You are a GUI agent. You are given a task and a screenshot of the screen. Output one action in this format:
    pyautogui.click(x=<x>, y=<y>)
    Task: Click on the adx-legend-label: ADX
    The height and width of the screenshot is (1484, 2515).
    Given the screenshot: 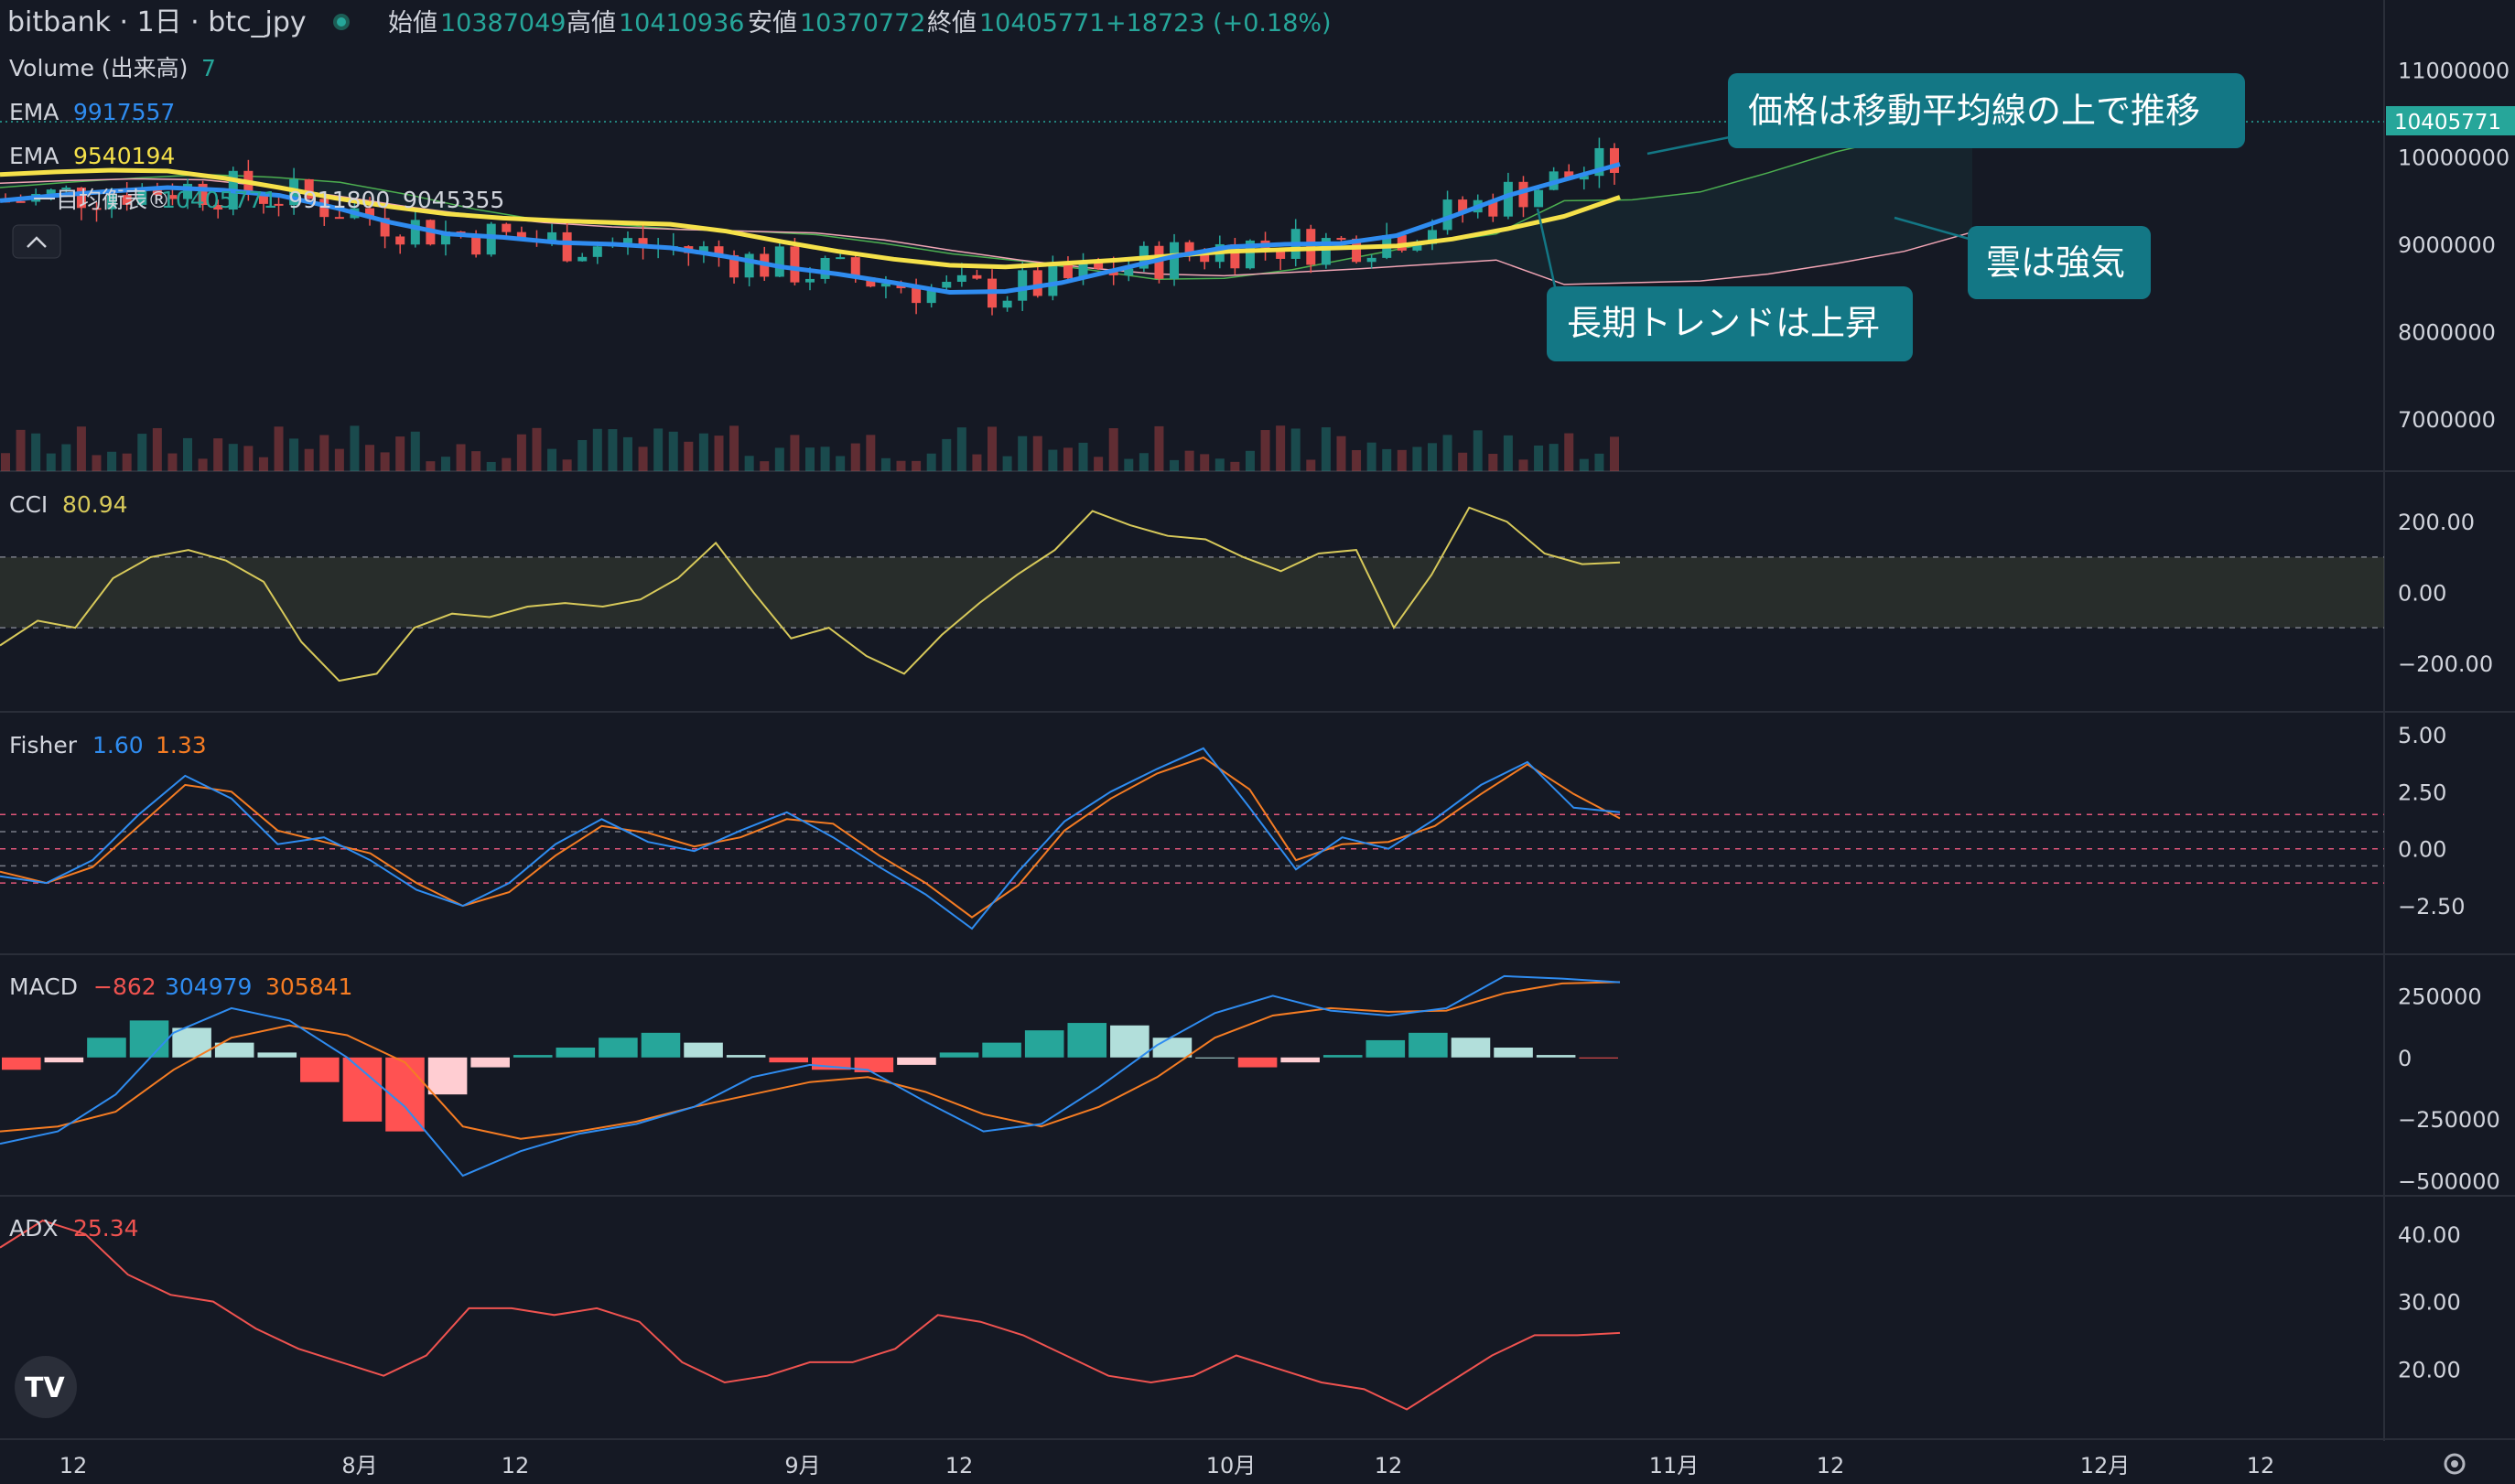 What is the action you would take?
    pyautogui.click(x=33, y=1228)
    